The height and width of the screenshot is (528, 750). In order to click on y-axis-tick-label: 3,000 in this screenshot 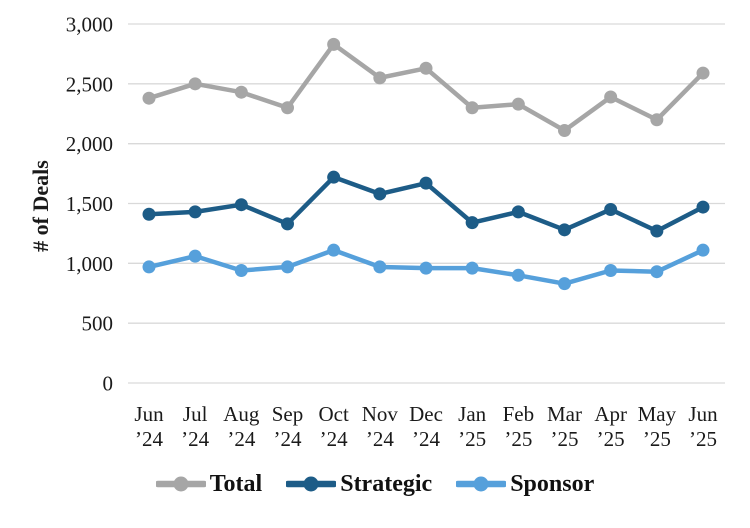, I will do `click(89, 25)`.